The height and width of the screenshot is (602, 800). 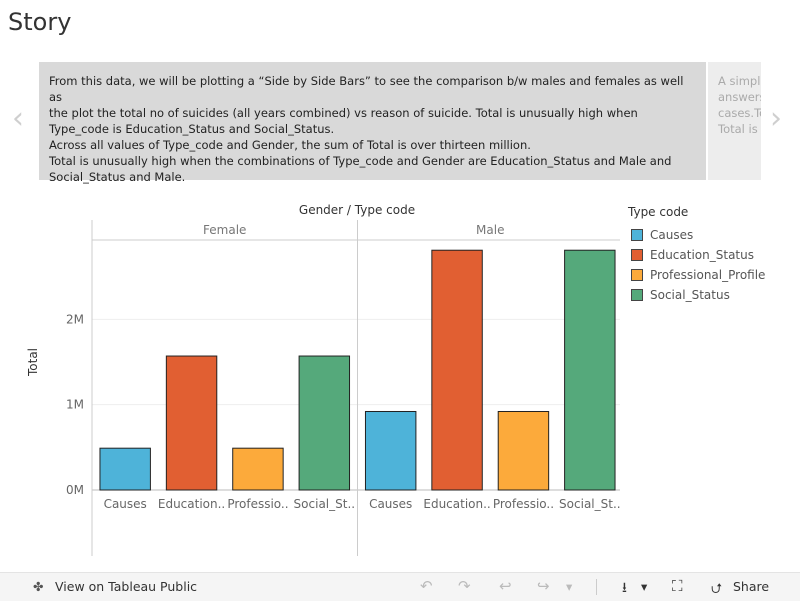 I want to click on bar-female-social-status, so click(x=324, y=423).